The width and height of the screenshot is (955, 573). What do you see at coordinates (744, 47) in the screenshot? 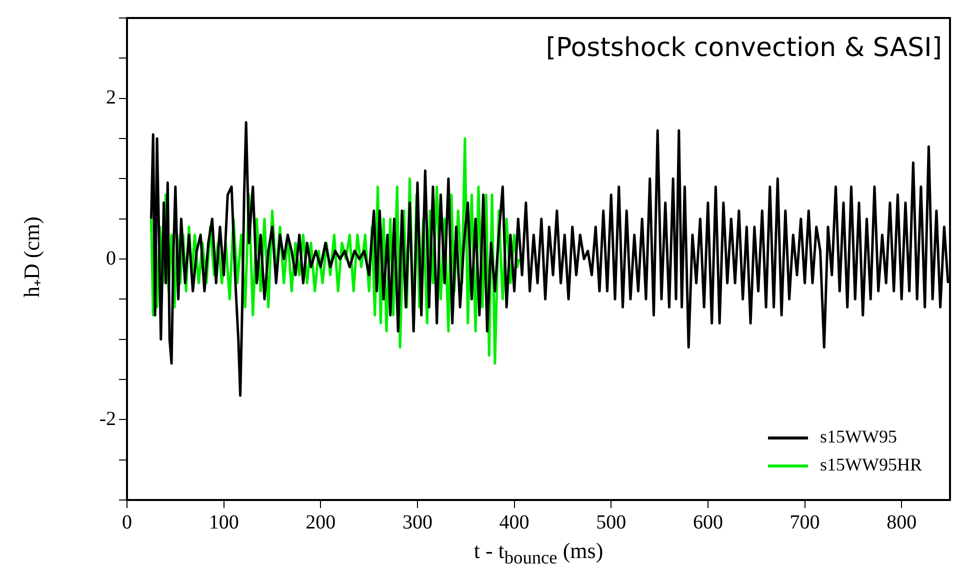
I see `annotation: [Postshock convection & SASI]` at bounding box center [744, 47].